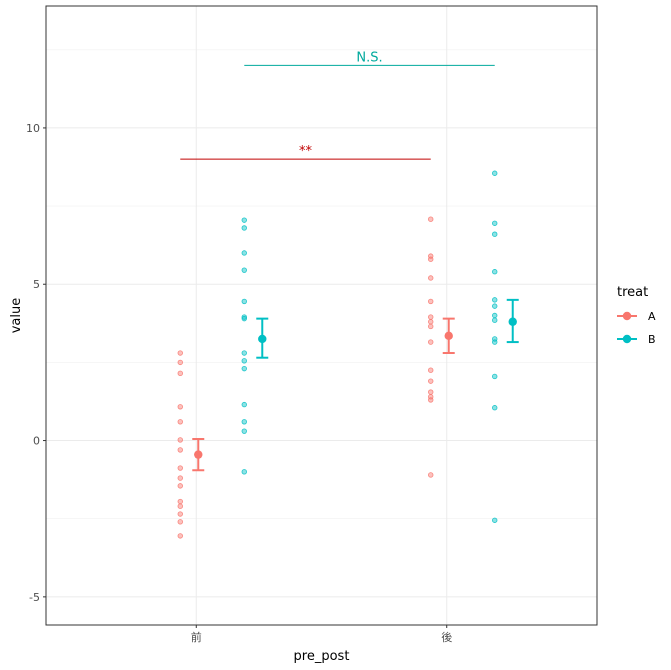 This screenshot has height=670, width=671. I want to click on x-axis-ticks: 前後, so click(321, 634).